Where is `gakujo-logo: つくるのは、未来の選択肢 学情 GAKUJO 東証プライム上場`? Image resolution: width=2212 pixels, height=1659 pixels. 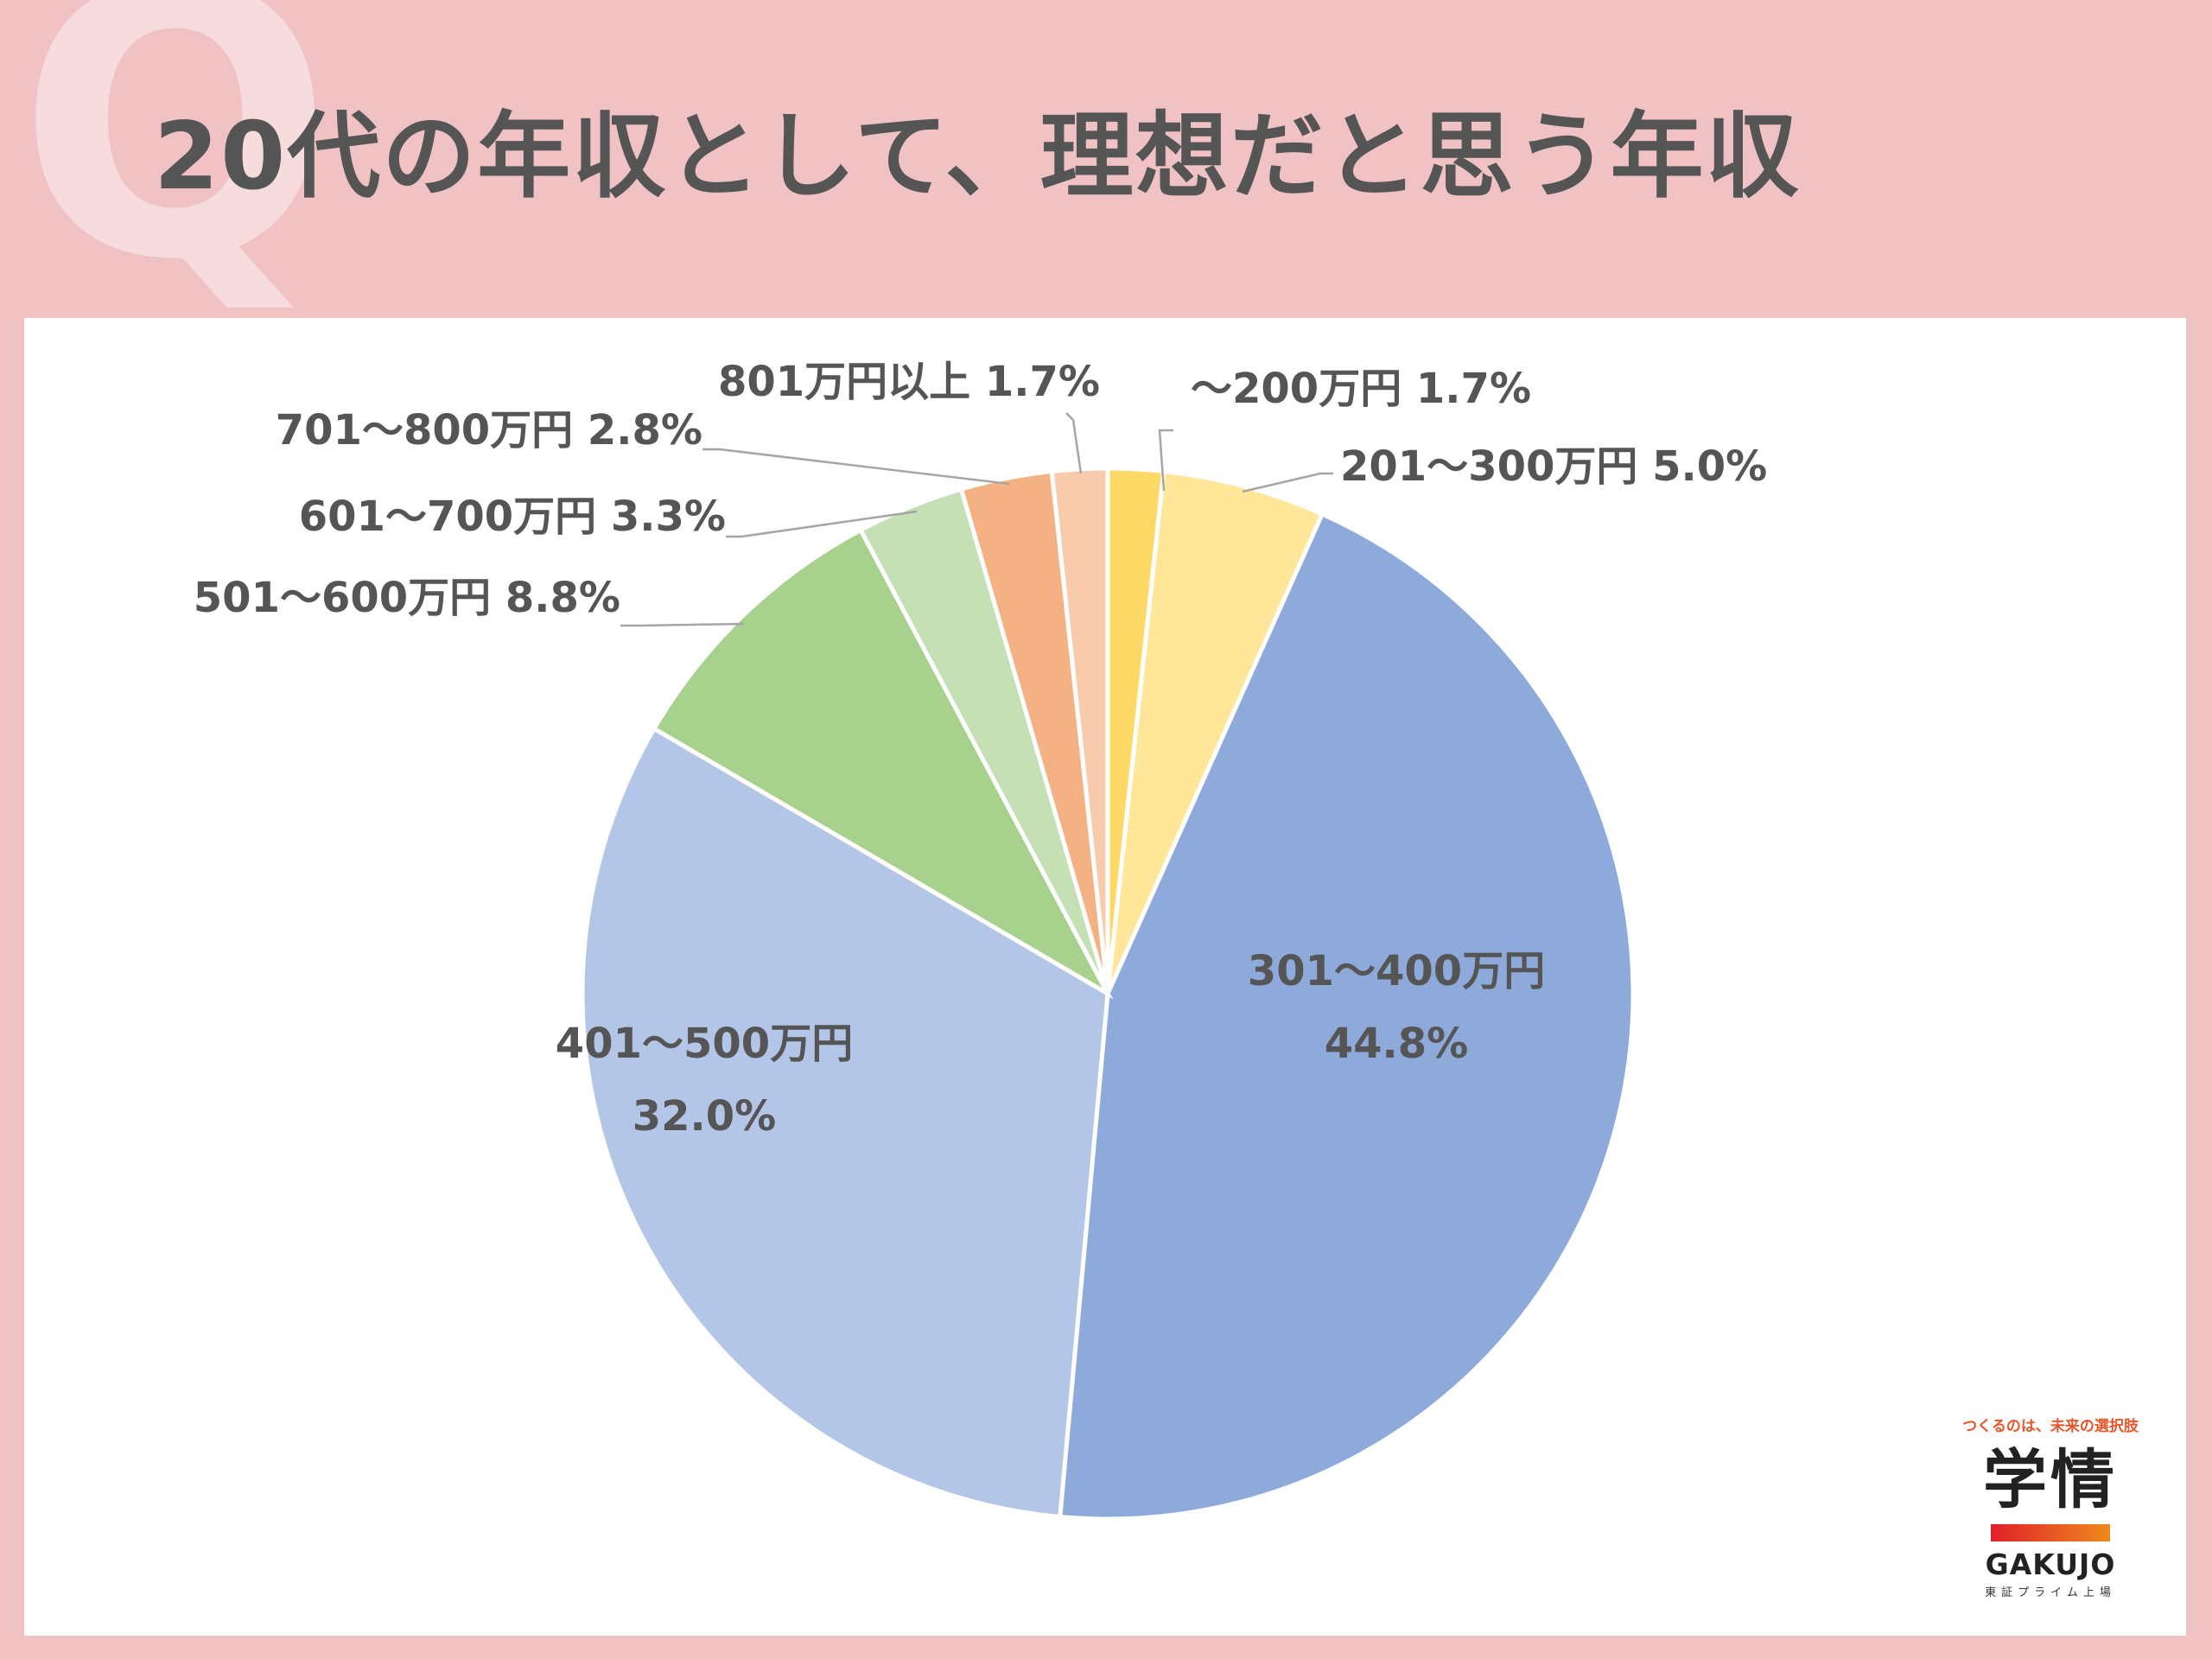
gakujo-logo: つくるのは、未来の選択肢 学情 GAKUJO 東証プライム上場 is located at coordinates (2050, 1509).